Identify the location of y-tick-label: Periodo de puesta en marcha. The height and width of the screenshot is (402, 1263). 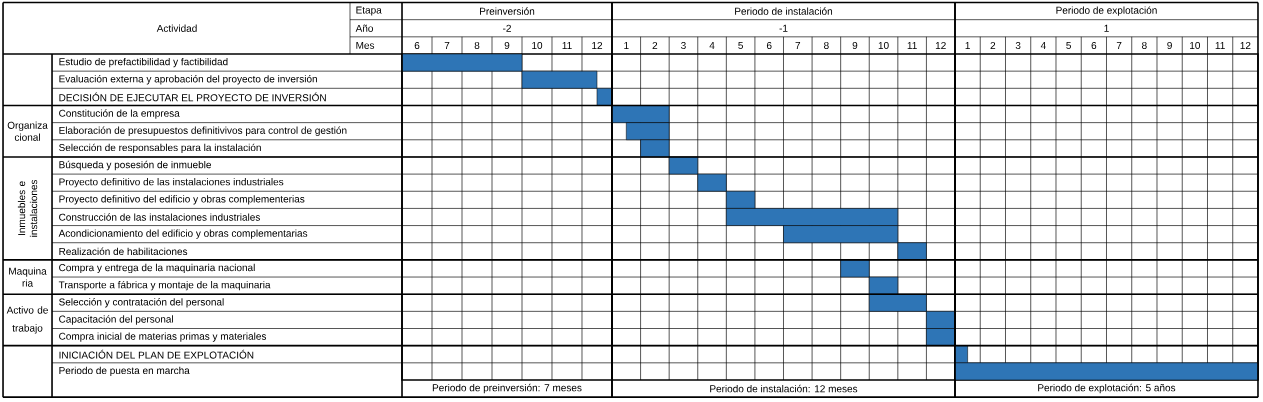
(124, 371).